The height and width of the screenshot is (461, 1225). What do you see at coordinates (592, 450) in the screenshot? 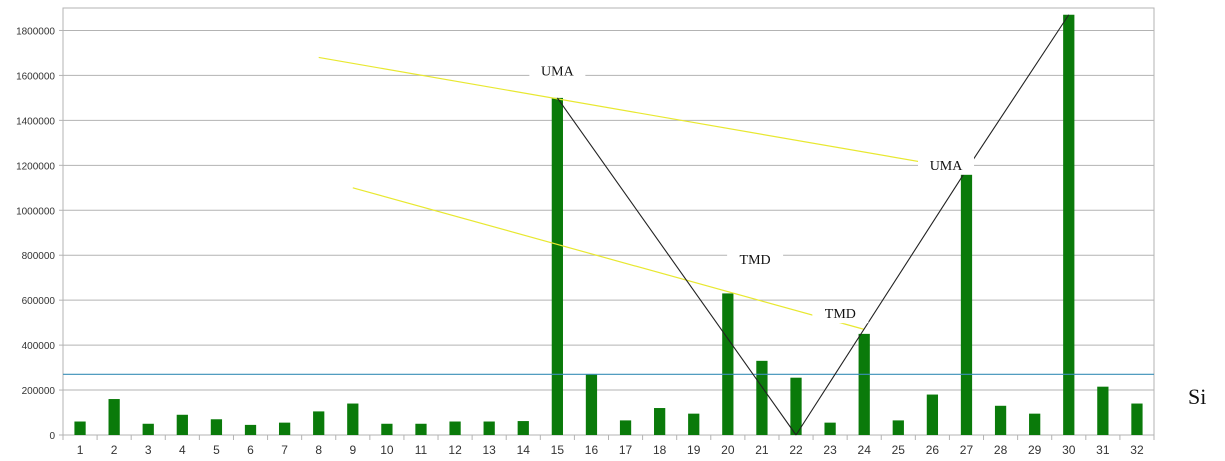
I see `x-tick-label: 16` at bounding box center [592, 450].